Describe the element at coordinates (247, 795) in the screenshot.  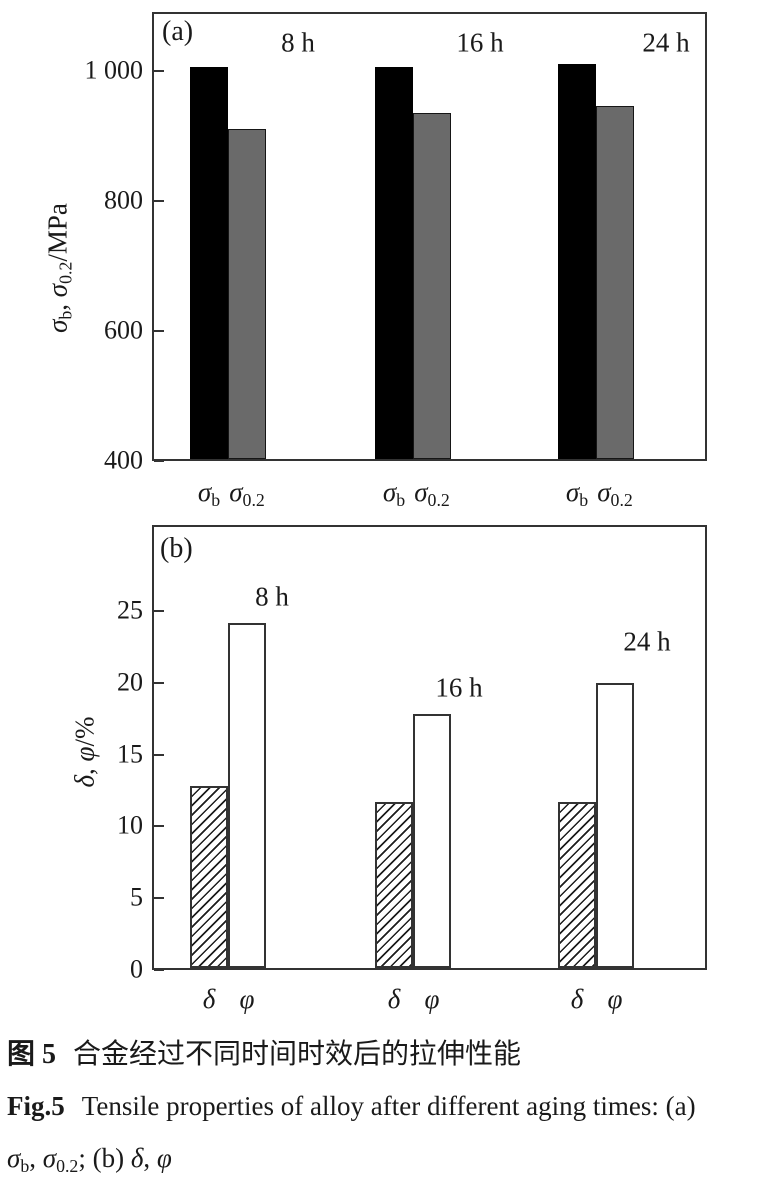
I see `bar-b-8h-phi` at that location.